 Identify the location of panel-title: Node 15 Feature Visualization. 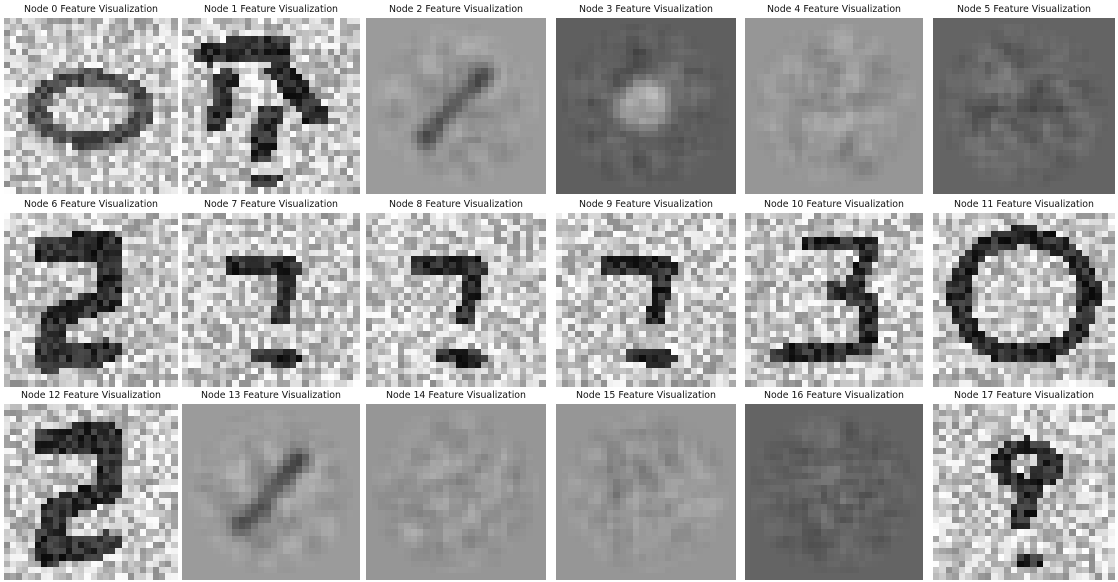
(646, 395).